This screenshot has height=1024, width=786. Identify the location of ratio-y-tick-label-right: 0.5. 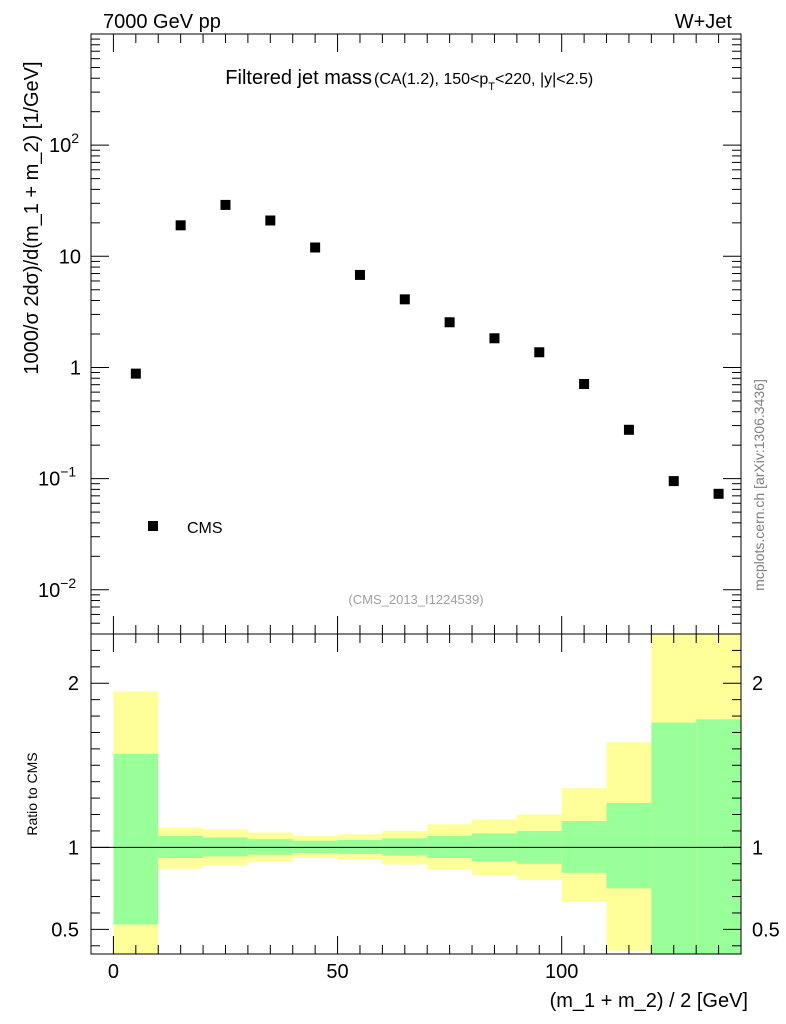
(766, 930).